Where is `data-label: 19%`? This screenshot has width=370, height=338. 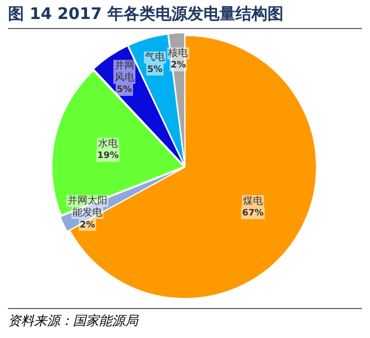 data-label: 19% is located at coordinates (108, 156).